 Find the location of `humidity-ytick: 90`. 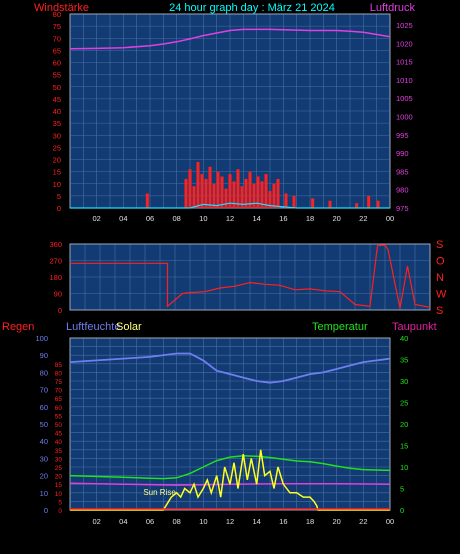

humidity-ytick: 90 is located at coordinates (44, 355).